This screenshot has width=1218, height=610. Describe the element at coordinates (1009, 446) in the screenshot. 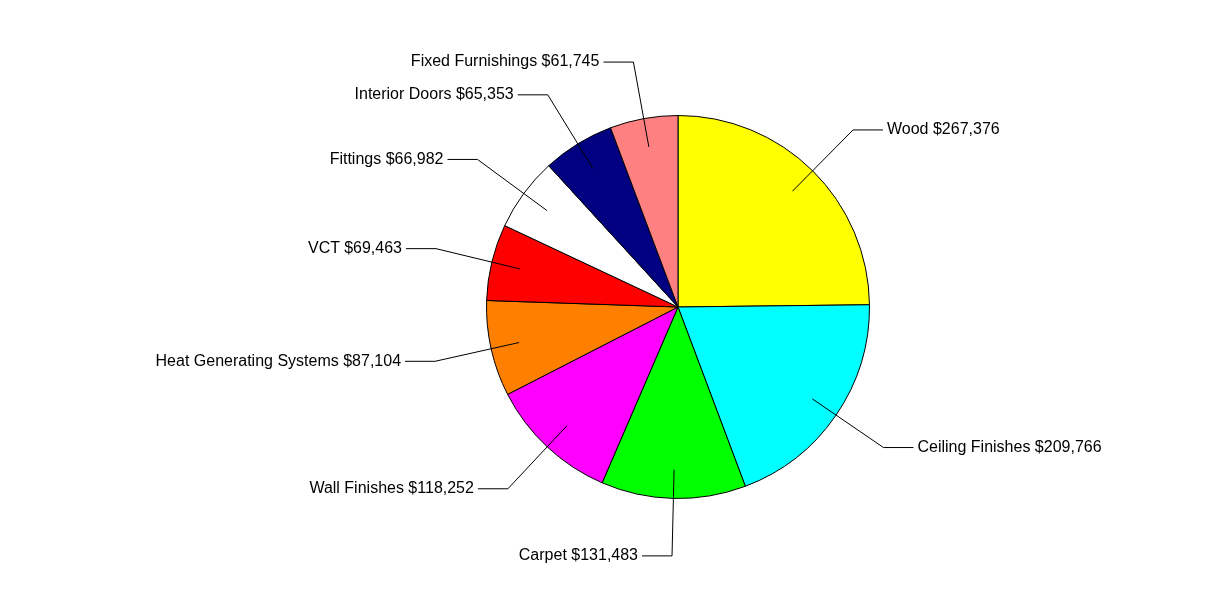

I see `slice-label: Ceiling Finishes $209,766` at that location.